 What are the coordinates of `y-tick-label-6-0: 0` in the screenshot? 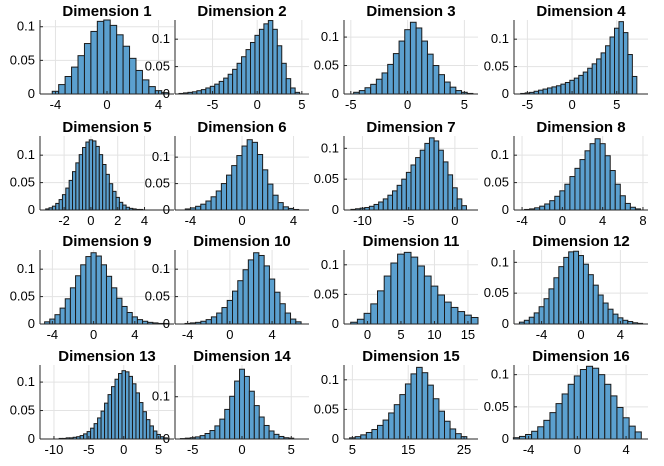 It's located at (166, 209).